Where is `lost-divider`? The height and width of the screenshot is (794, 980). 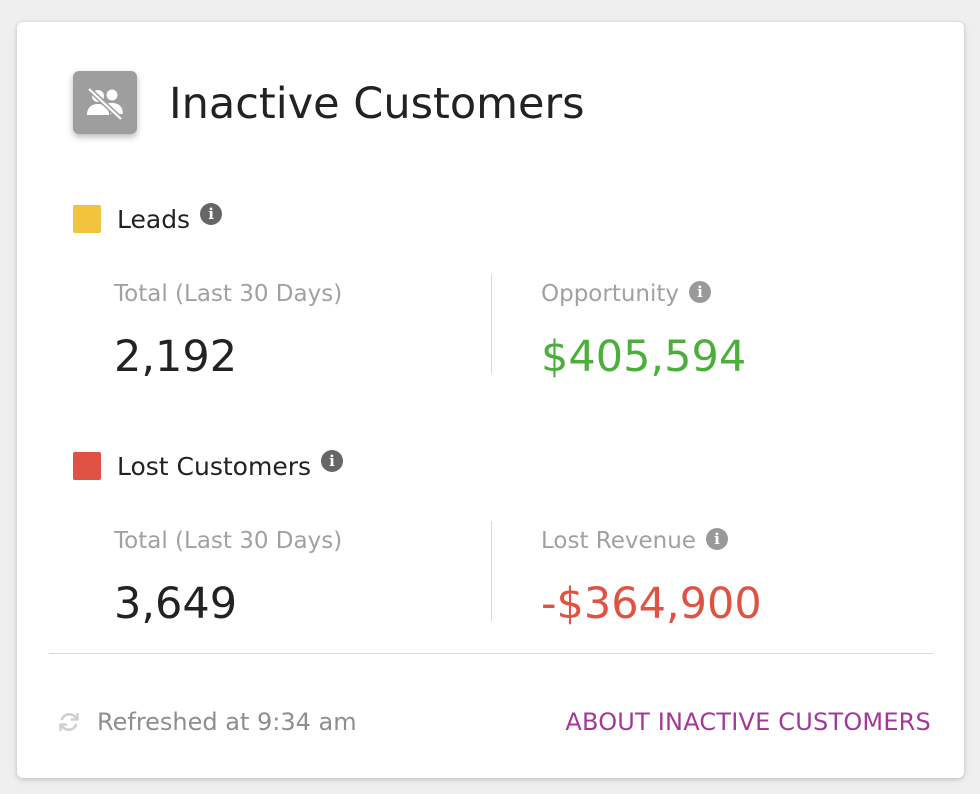
lost-divider is located at coordinates (491, 571).